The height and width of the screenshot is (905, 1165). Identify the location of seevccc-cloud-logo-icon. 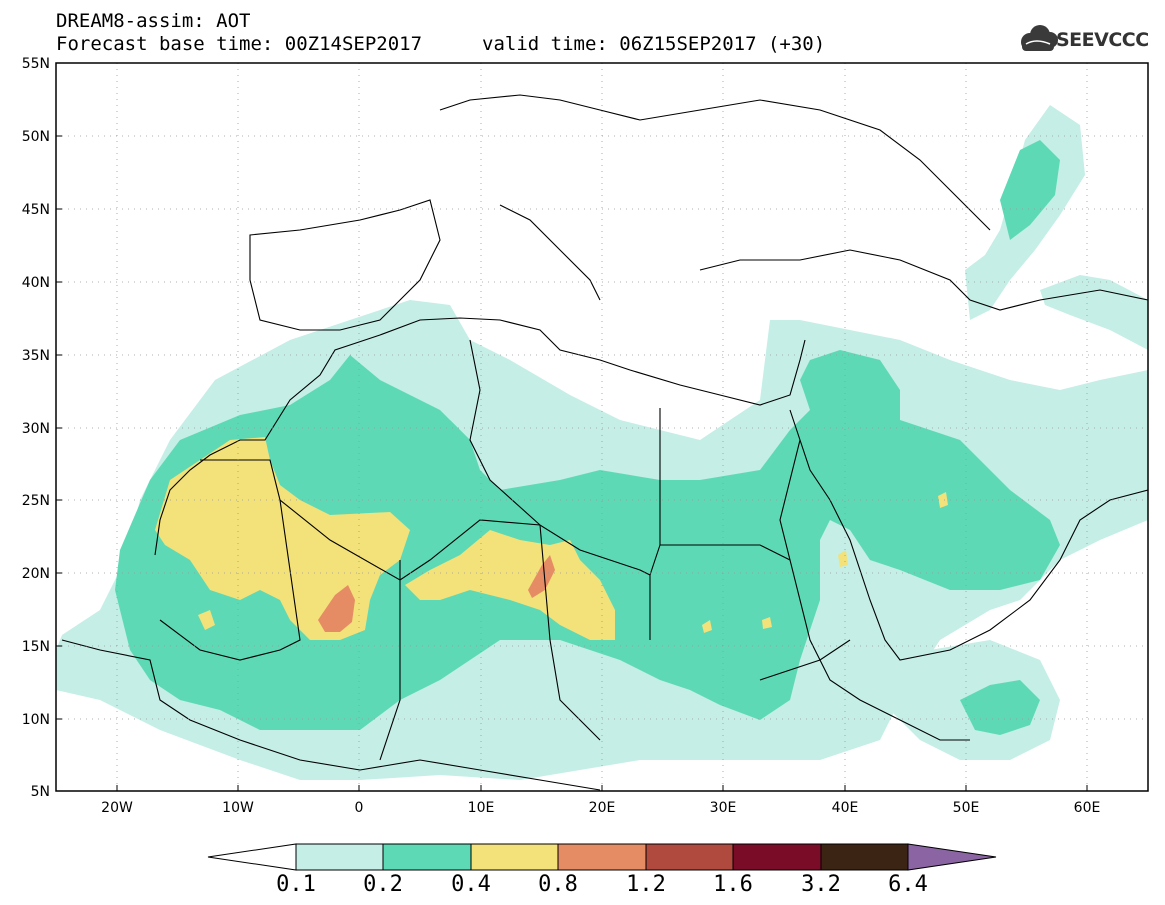
(1039, 38).